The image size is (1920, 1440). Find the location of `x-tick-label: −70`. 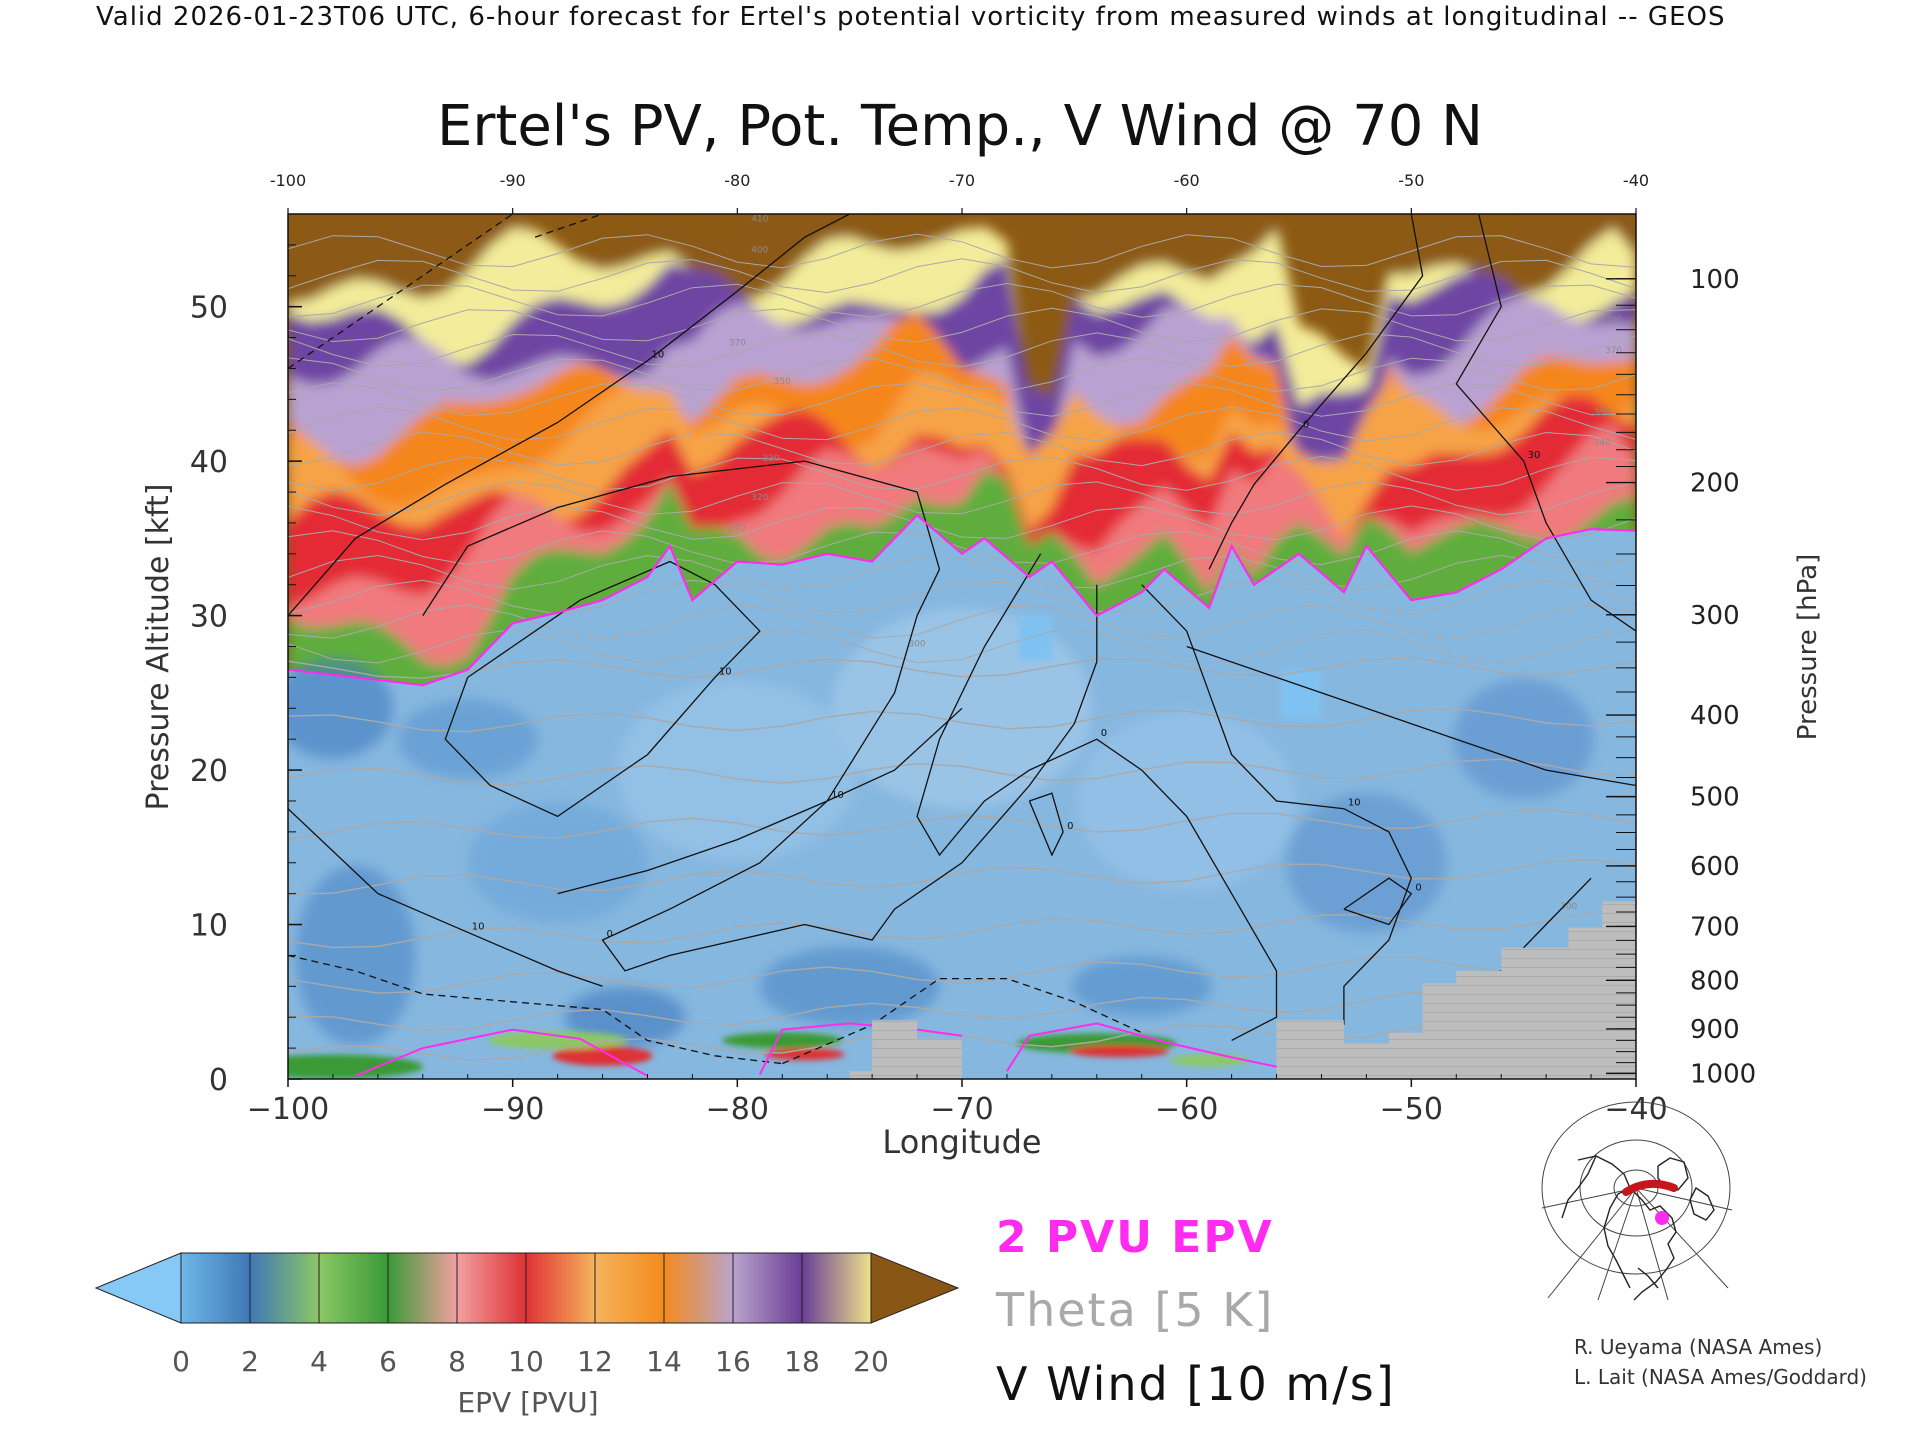

x-tick-label: −70 is located at coordinates (961, 1109).